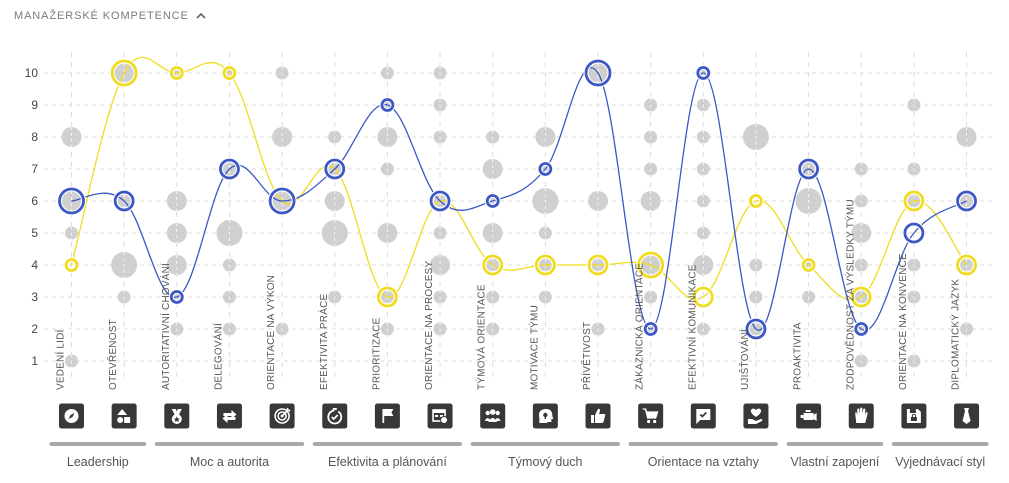  What do you see at coordinates (639, 326) in the screenshot?
I see `category-label: ZÁKAZNICKÁ ORIENTACE` at bounding box center [639, 326].